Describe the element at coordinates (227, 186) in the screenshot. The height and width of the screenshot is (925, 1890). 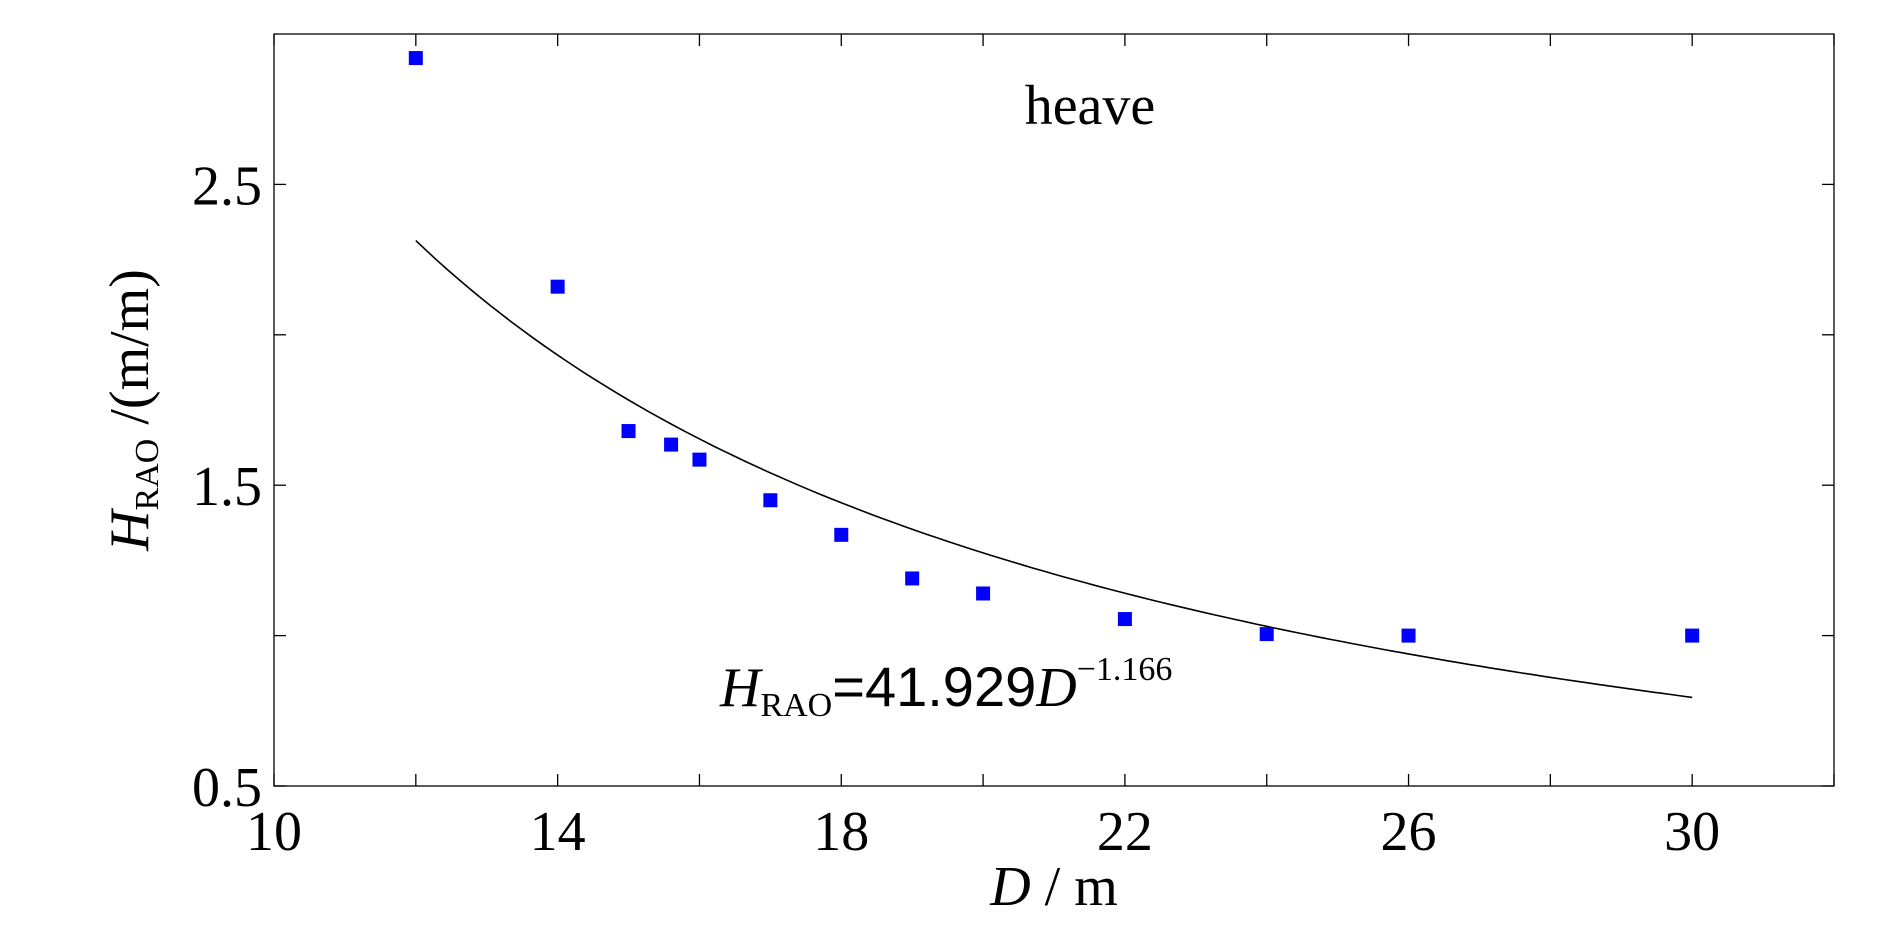
I see `y-tick-label: 2.5` at that location.